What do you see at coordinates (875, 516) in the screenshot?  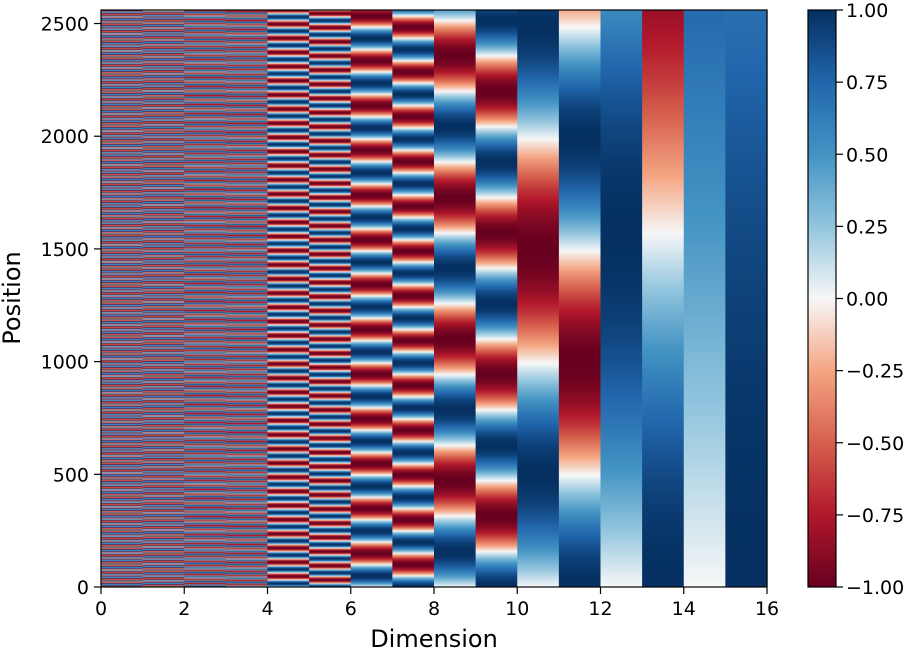 I see `colorbar-tick-label: −0.75` at bounding box center [875, 516].